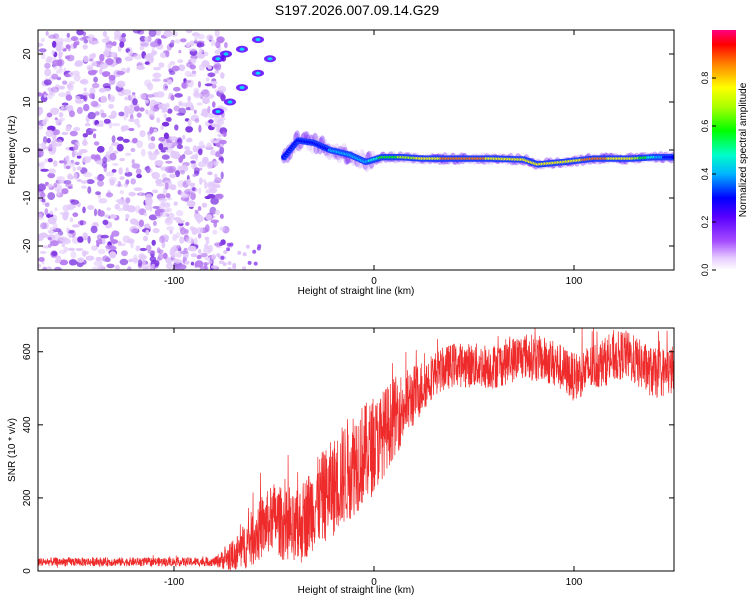 The width and height of the screenshot is (750, 600). Describe the element at coordinates (356, 590) in the screenshot. I see `snr-xlabel: Height of straight line (km)` at that location.